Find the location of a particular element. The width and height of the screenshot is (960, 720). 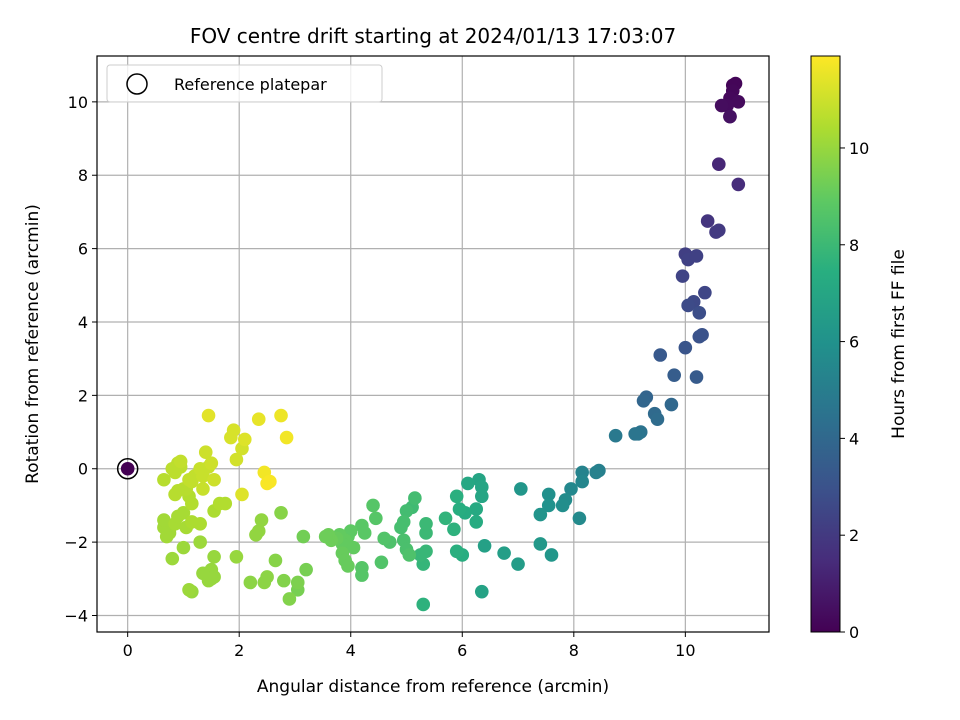

x-tick-label: 0 is located at coordinates (128, 650).